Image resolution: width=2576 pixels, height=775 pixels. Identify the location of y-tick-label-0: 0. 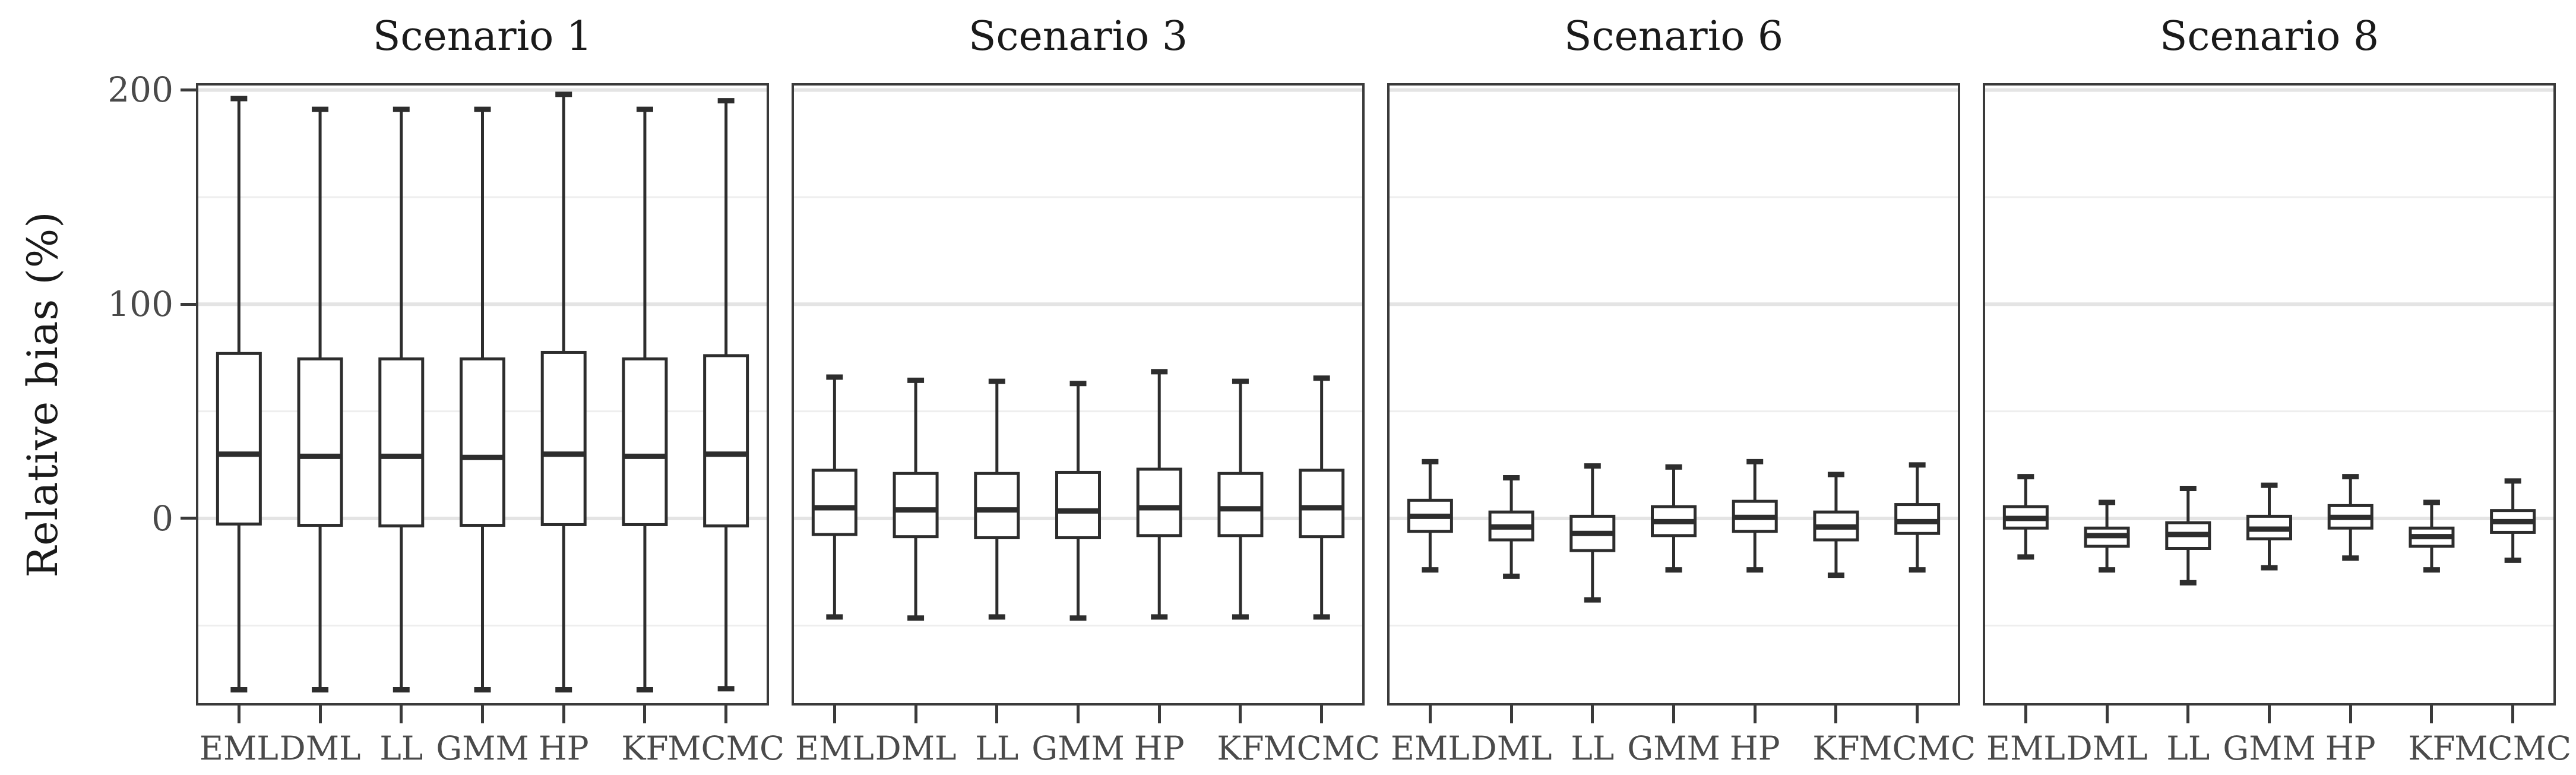
(162, 518).